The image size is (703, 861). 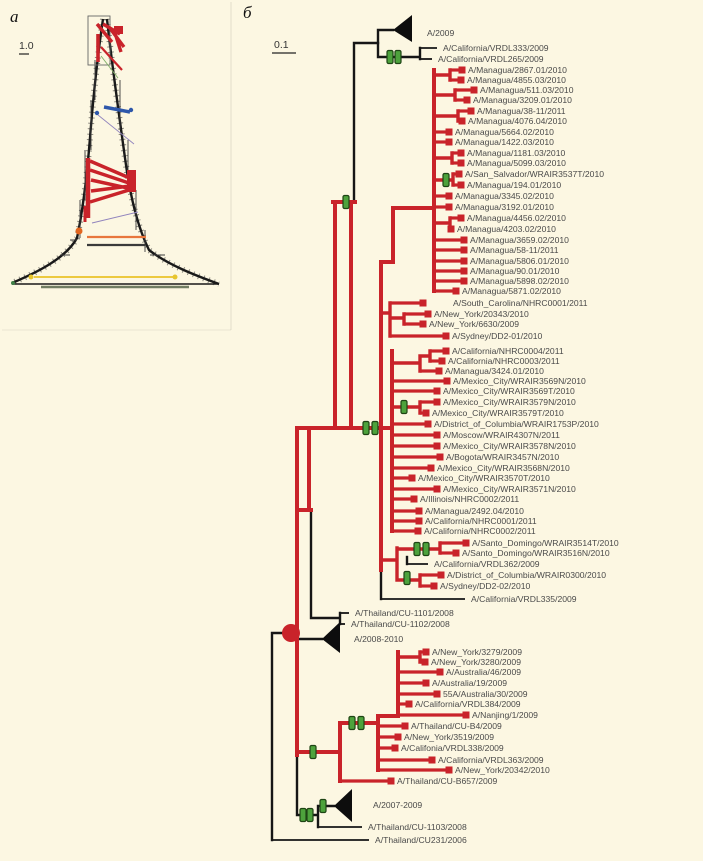 I want to click on tip-label: A/Managua/5099.03/2010, so click(x=516, y=163).